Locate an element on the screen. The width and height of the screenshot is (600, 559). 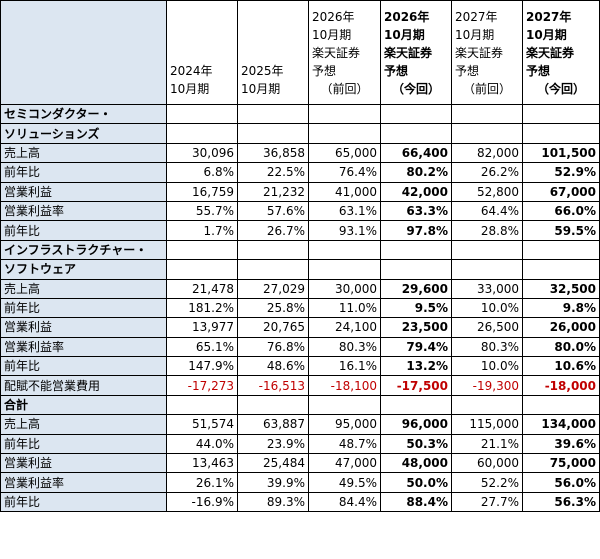
value-cell: 16.1% is located at coordinates (344, 366).